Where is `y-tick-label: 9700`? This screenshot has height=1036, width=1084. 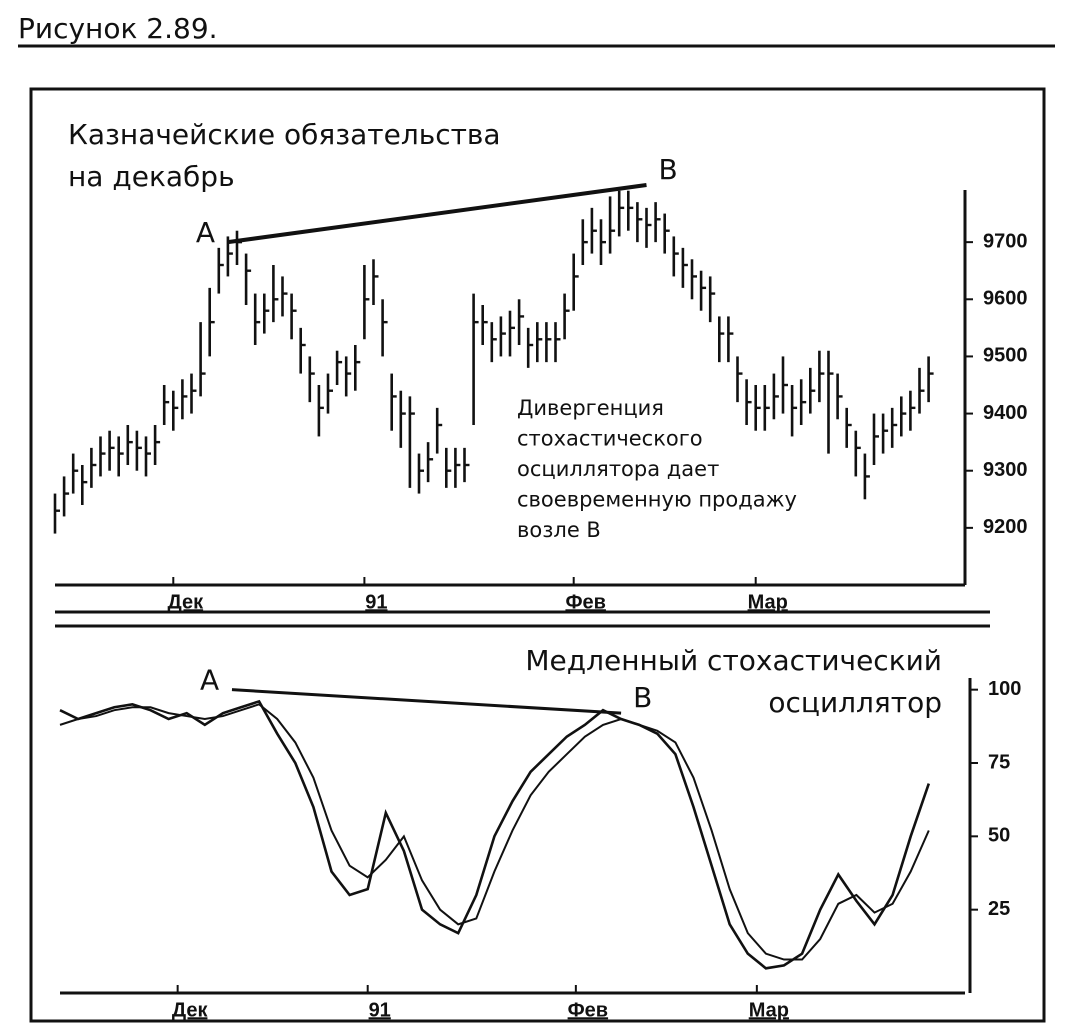
y-tick-label: 9700 is located at coordinates (1005, 241).